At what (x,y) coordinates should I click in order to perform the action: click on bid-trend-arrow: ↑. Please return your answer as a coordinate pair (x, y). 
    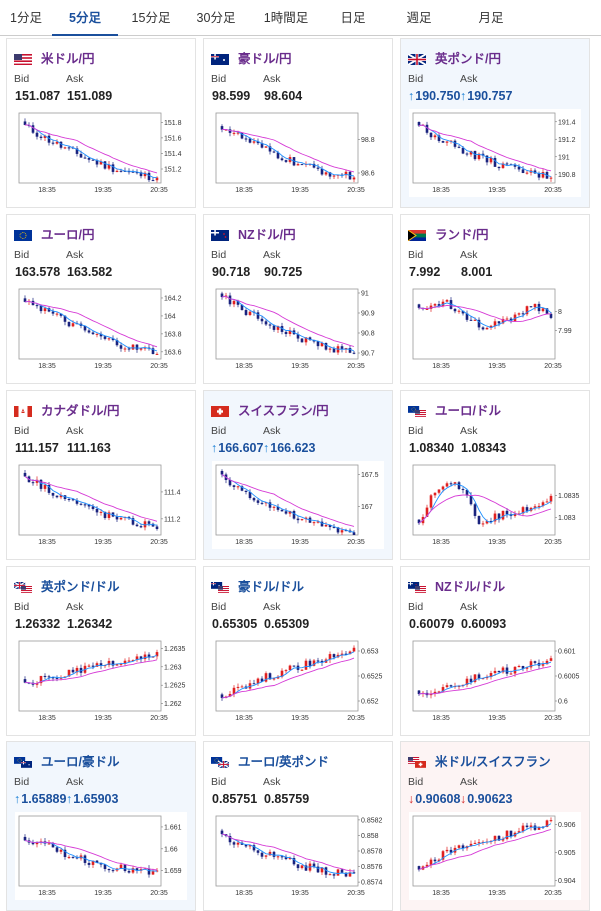
    Looking at the image, I should click on (214, 448).